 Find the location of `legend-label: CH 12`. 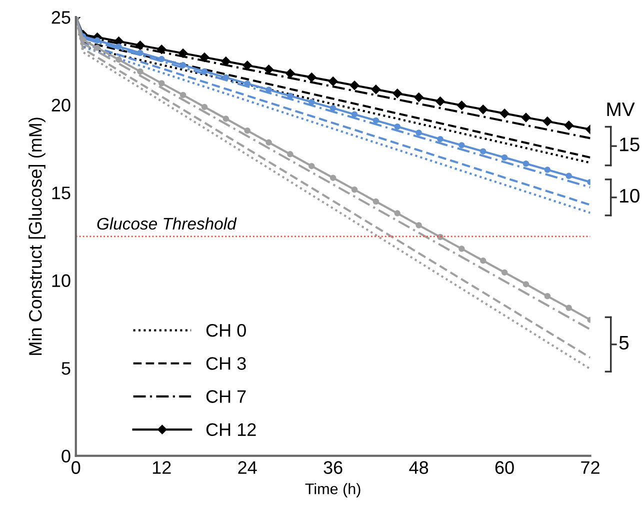

legend-label: CH 12 is located at coordinates (231, 429).